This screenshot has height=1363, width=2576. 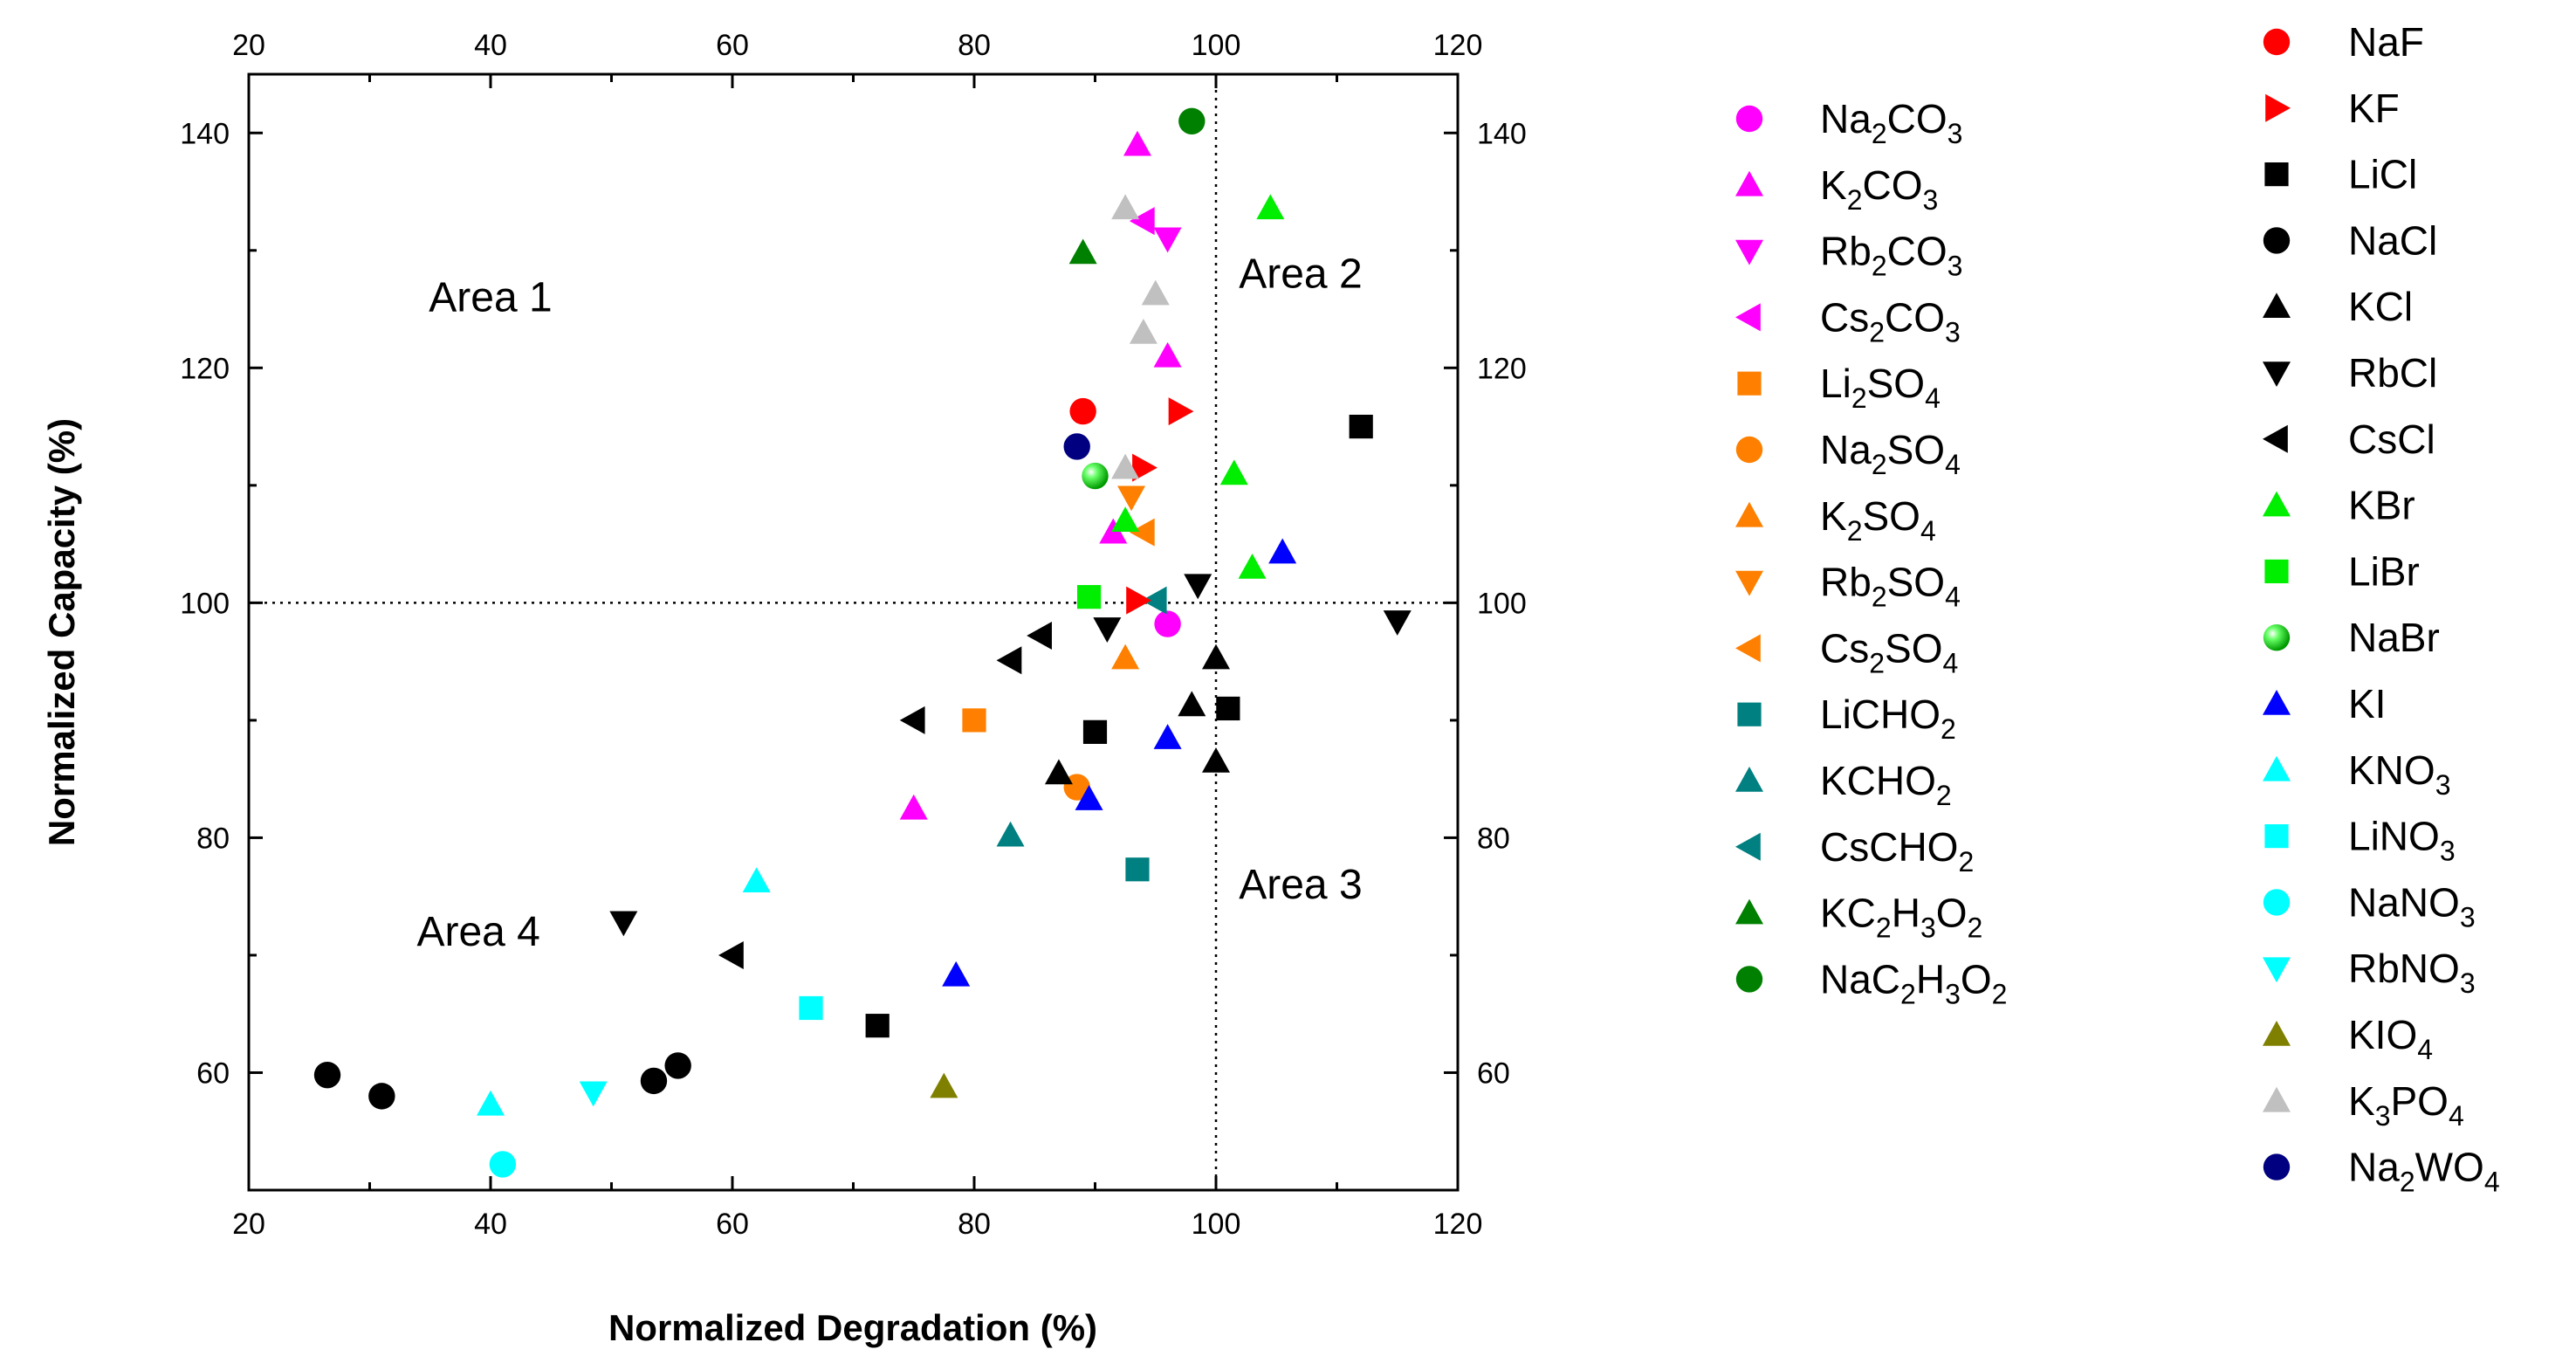 What do you see at coordinates (213, 839) in the screenshot?
I see `y-tick-label-left: 80` at bounding box center [213, 839].